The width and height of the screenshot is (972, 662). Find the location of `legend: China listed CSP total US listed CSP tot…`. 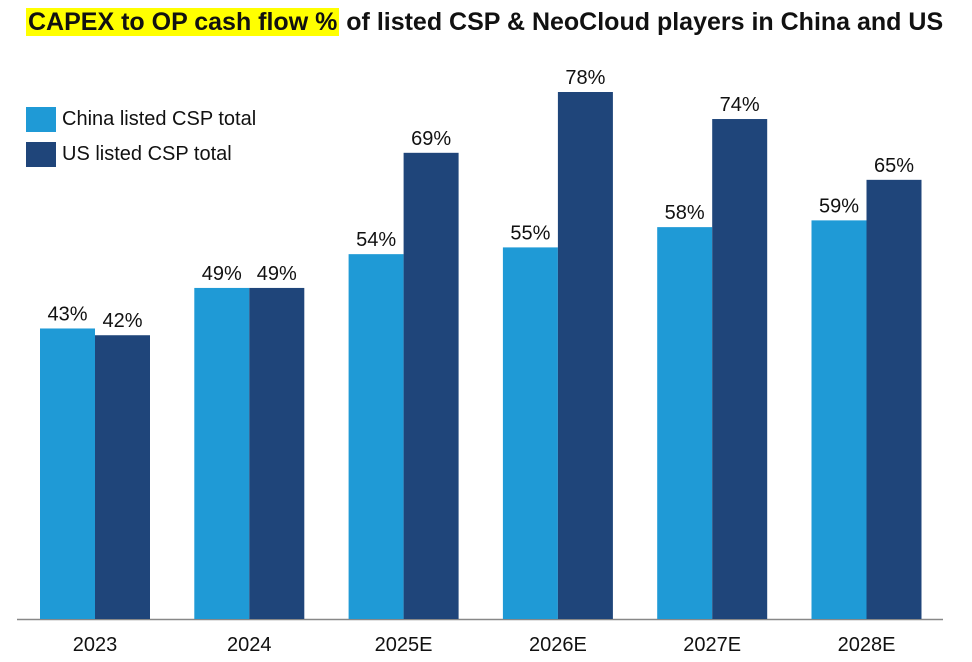

legend: China listed CSP total US listed CSP tot… is located at coordinates (141, 137).